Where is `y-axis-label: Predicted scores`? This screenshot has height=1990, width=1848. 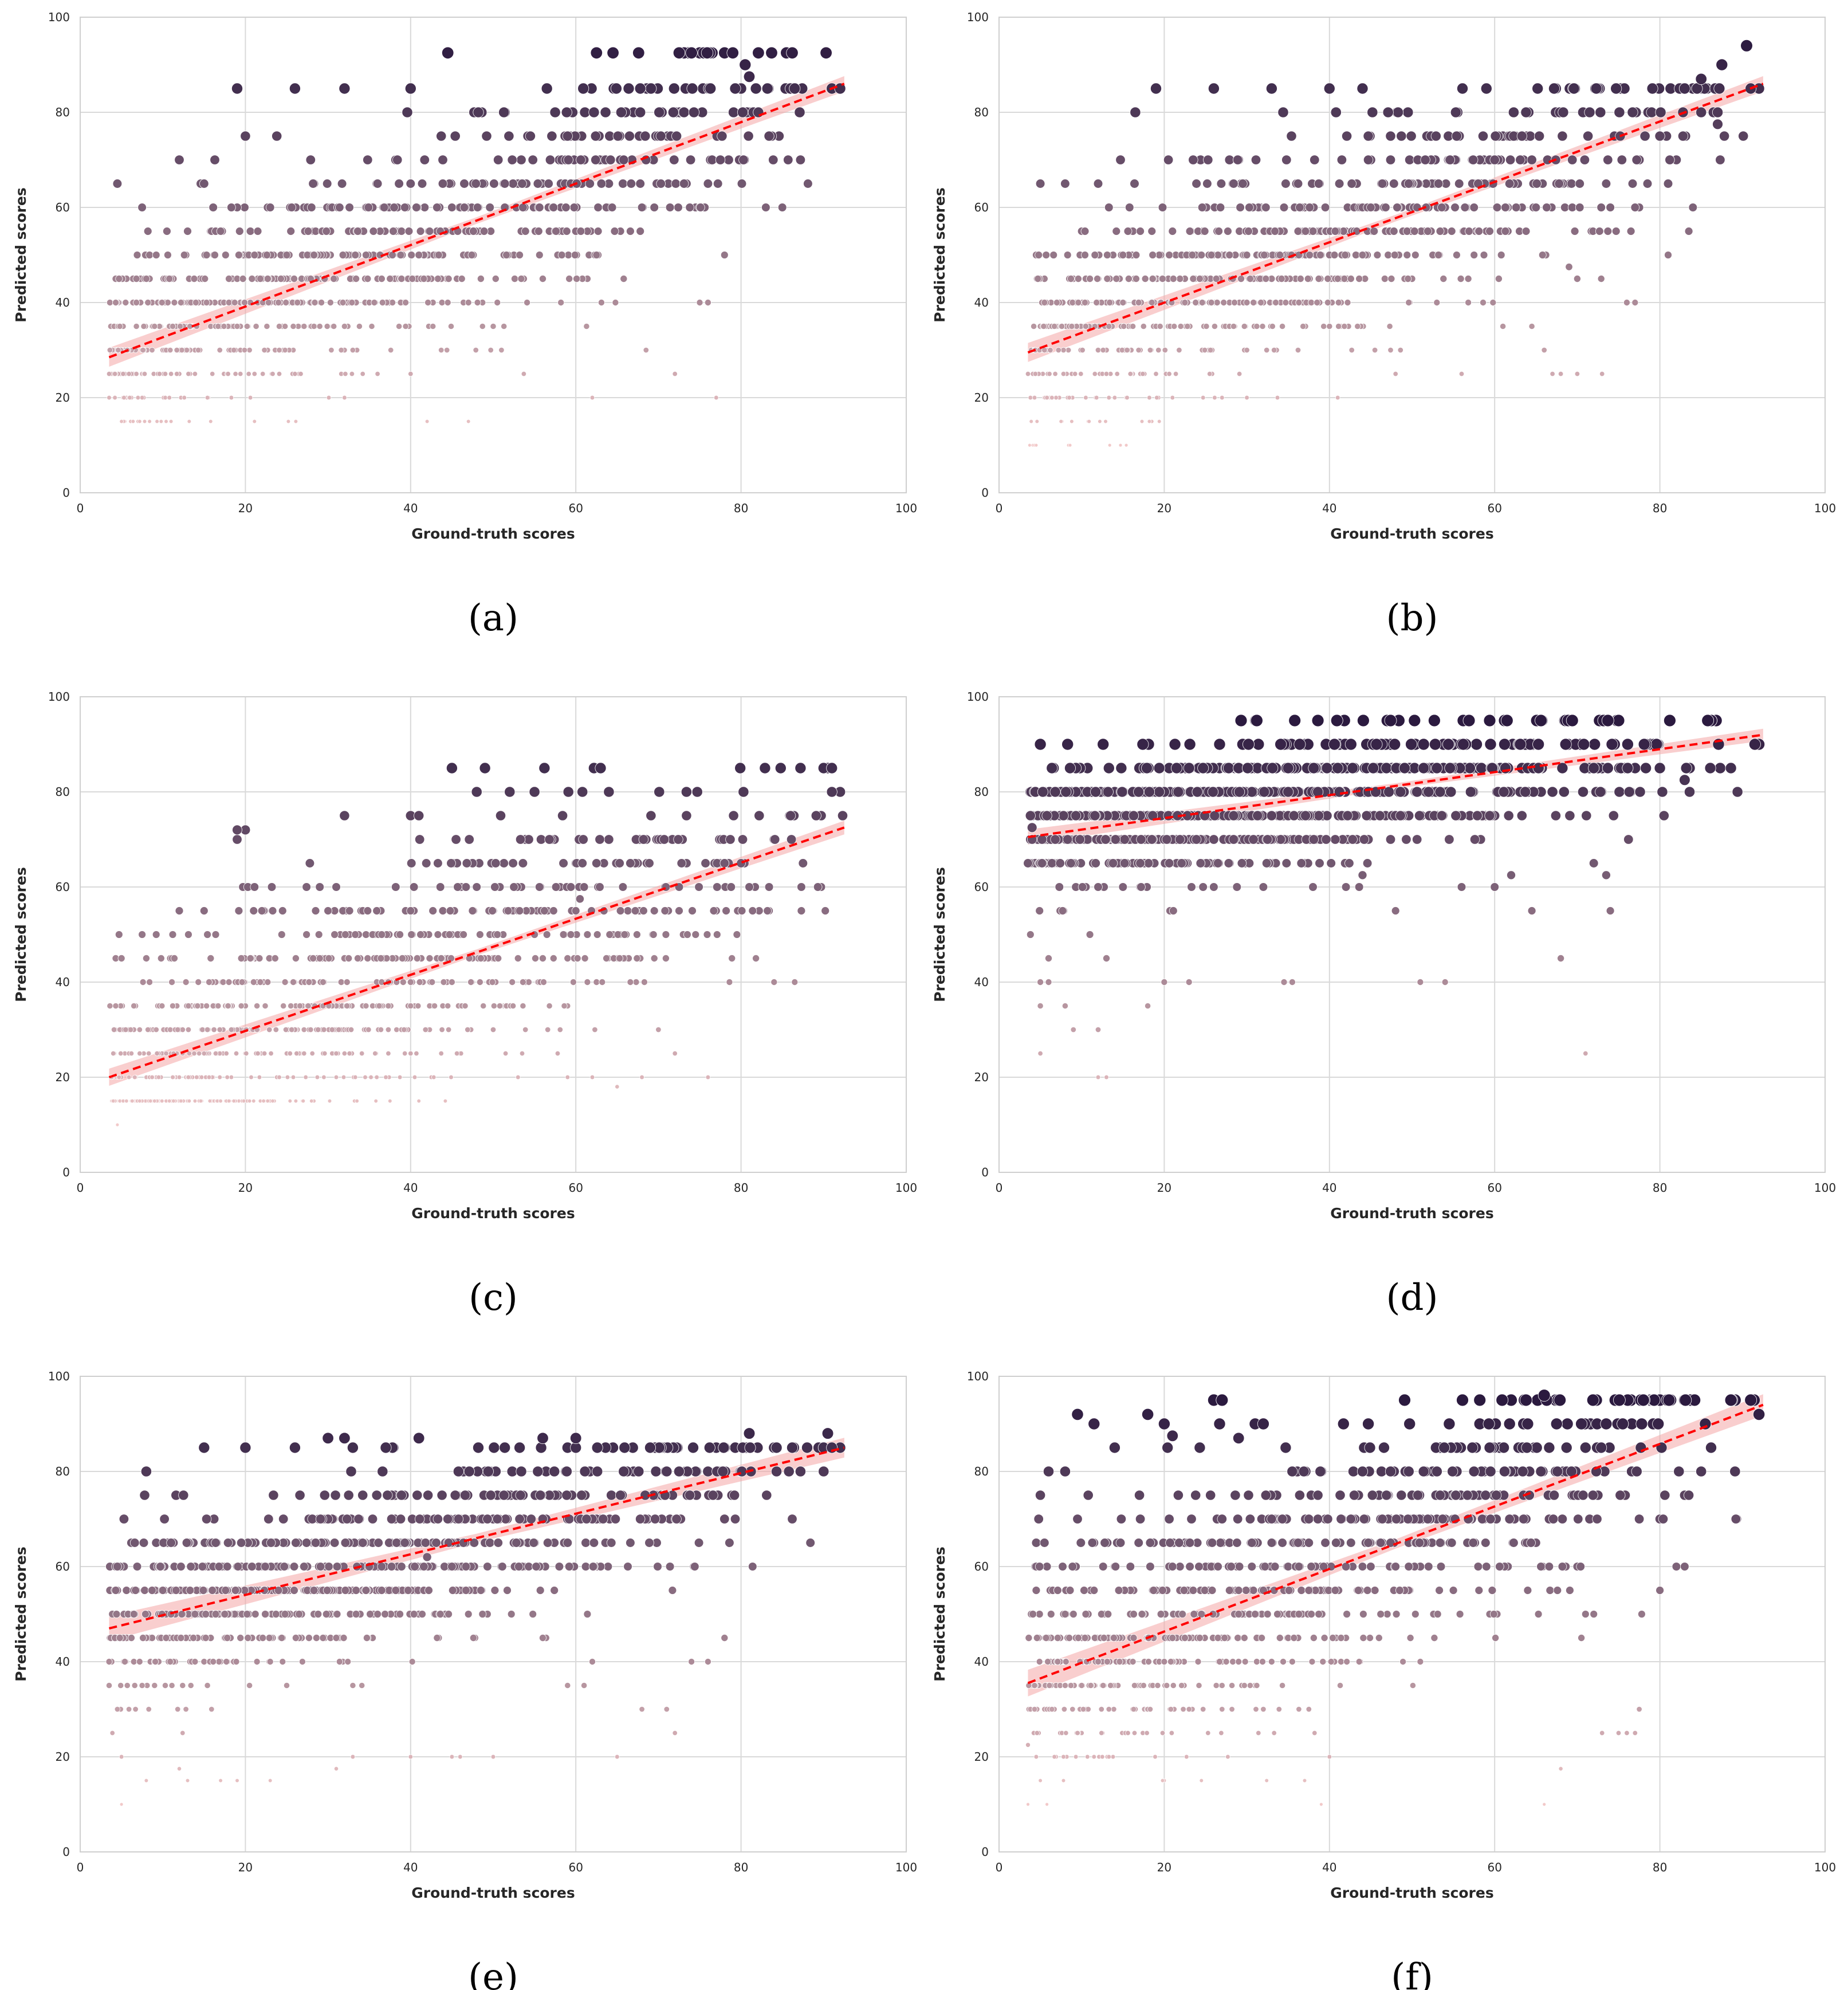
y-axis-label: Predicted scores is located at coordinates (21, 935).